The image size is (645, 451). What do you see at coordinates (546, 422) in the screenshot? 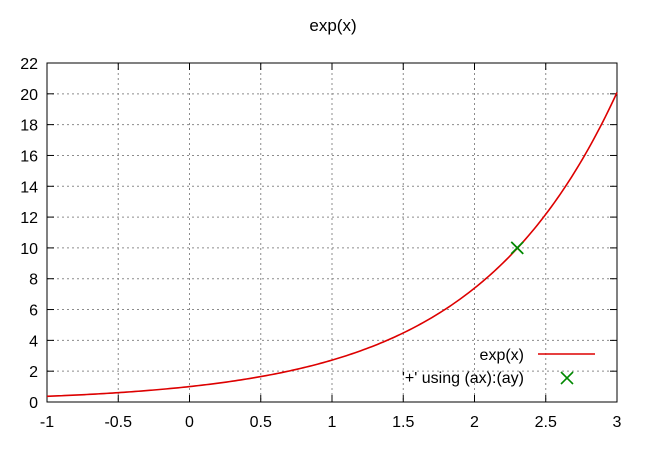
I see `x-tick-label: 2.5` at bounding box center [546, 422].